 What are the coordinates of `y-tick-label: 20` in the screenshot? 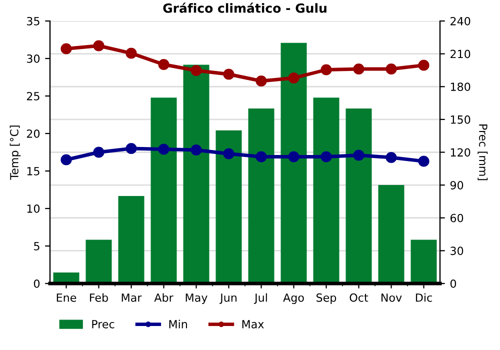 It's located at (33, 133).